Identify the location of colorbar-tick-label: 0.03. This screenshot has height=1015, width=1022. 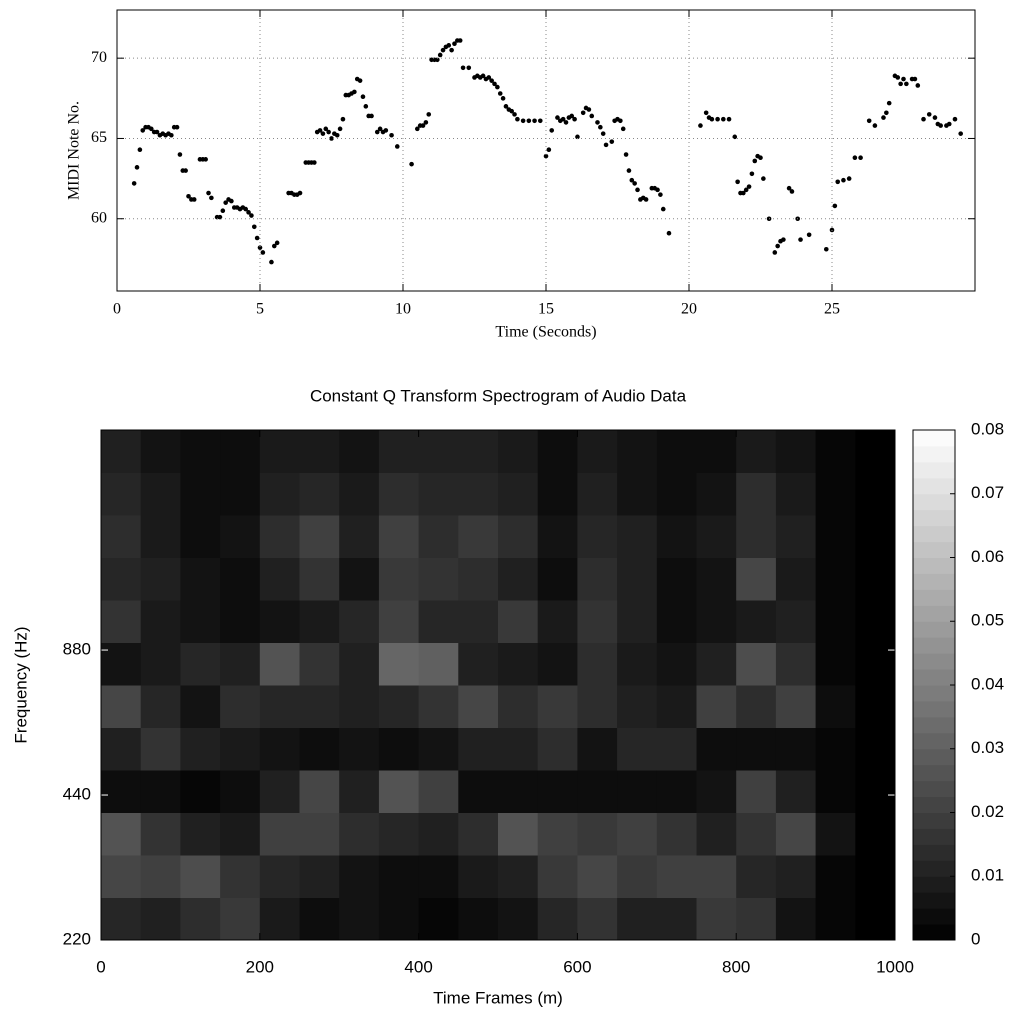
(987, 747).